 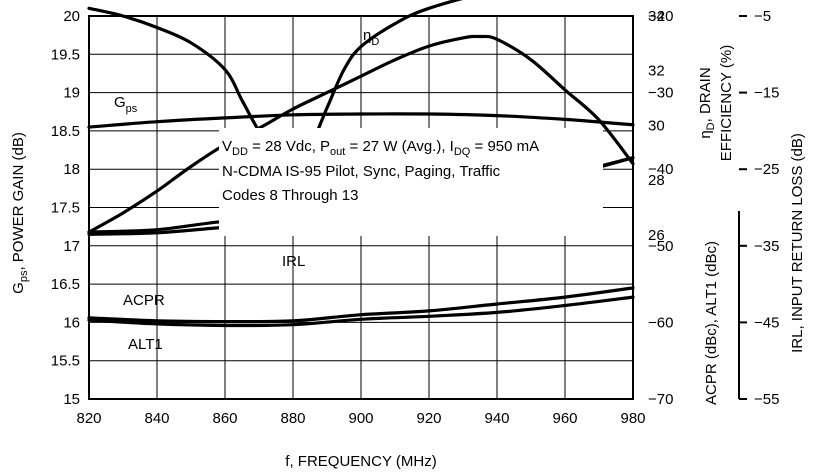 I want to click on series-label-acpr: ACPR, so click(x=144, y=300).